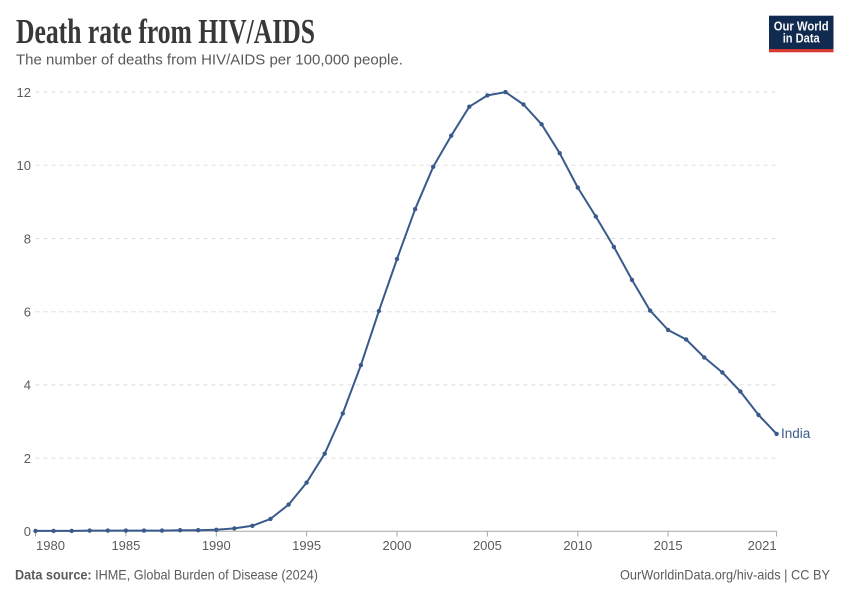 This screenshot has height=600, width=850. I want to click on svg-text: 1995, so click(306, 545).